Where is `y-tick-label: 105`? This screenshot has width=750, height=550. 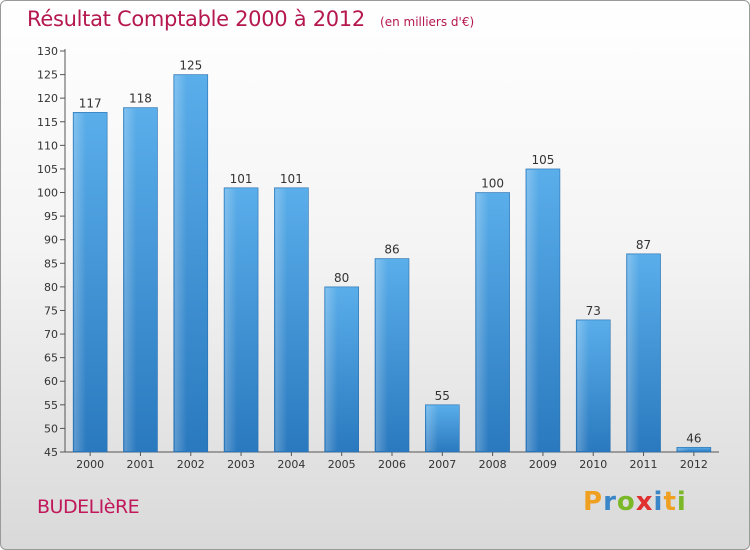 y-tick-label: 105 is located at coordinates (47, 169).